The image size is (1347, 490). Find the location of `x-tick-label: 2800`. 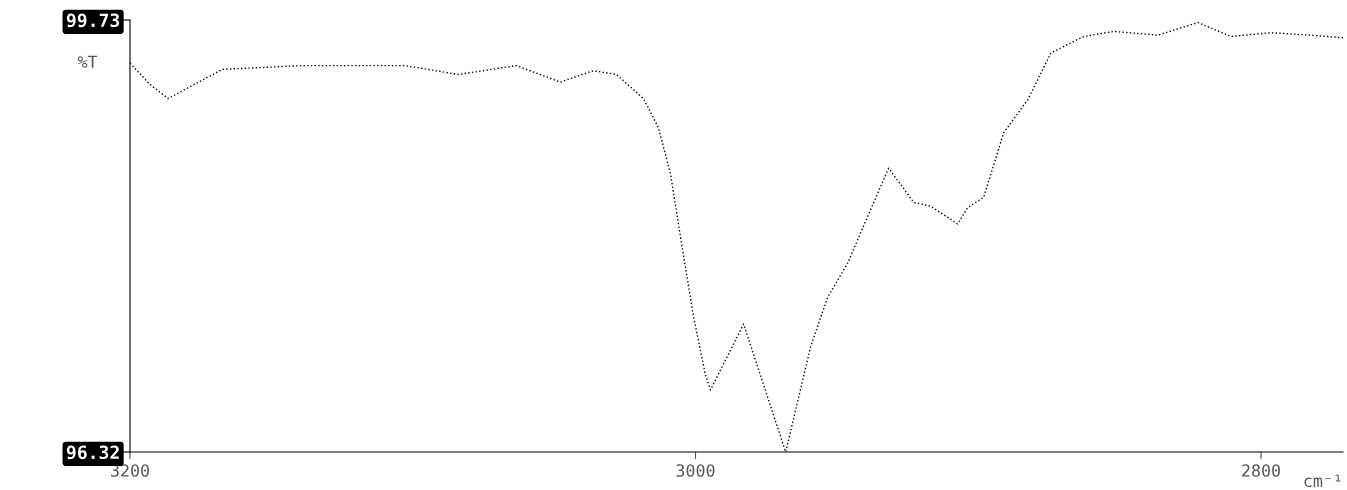

x-tick-label: 2800 is located at coordinates (1261, 470).